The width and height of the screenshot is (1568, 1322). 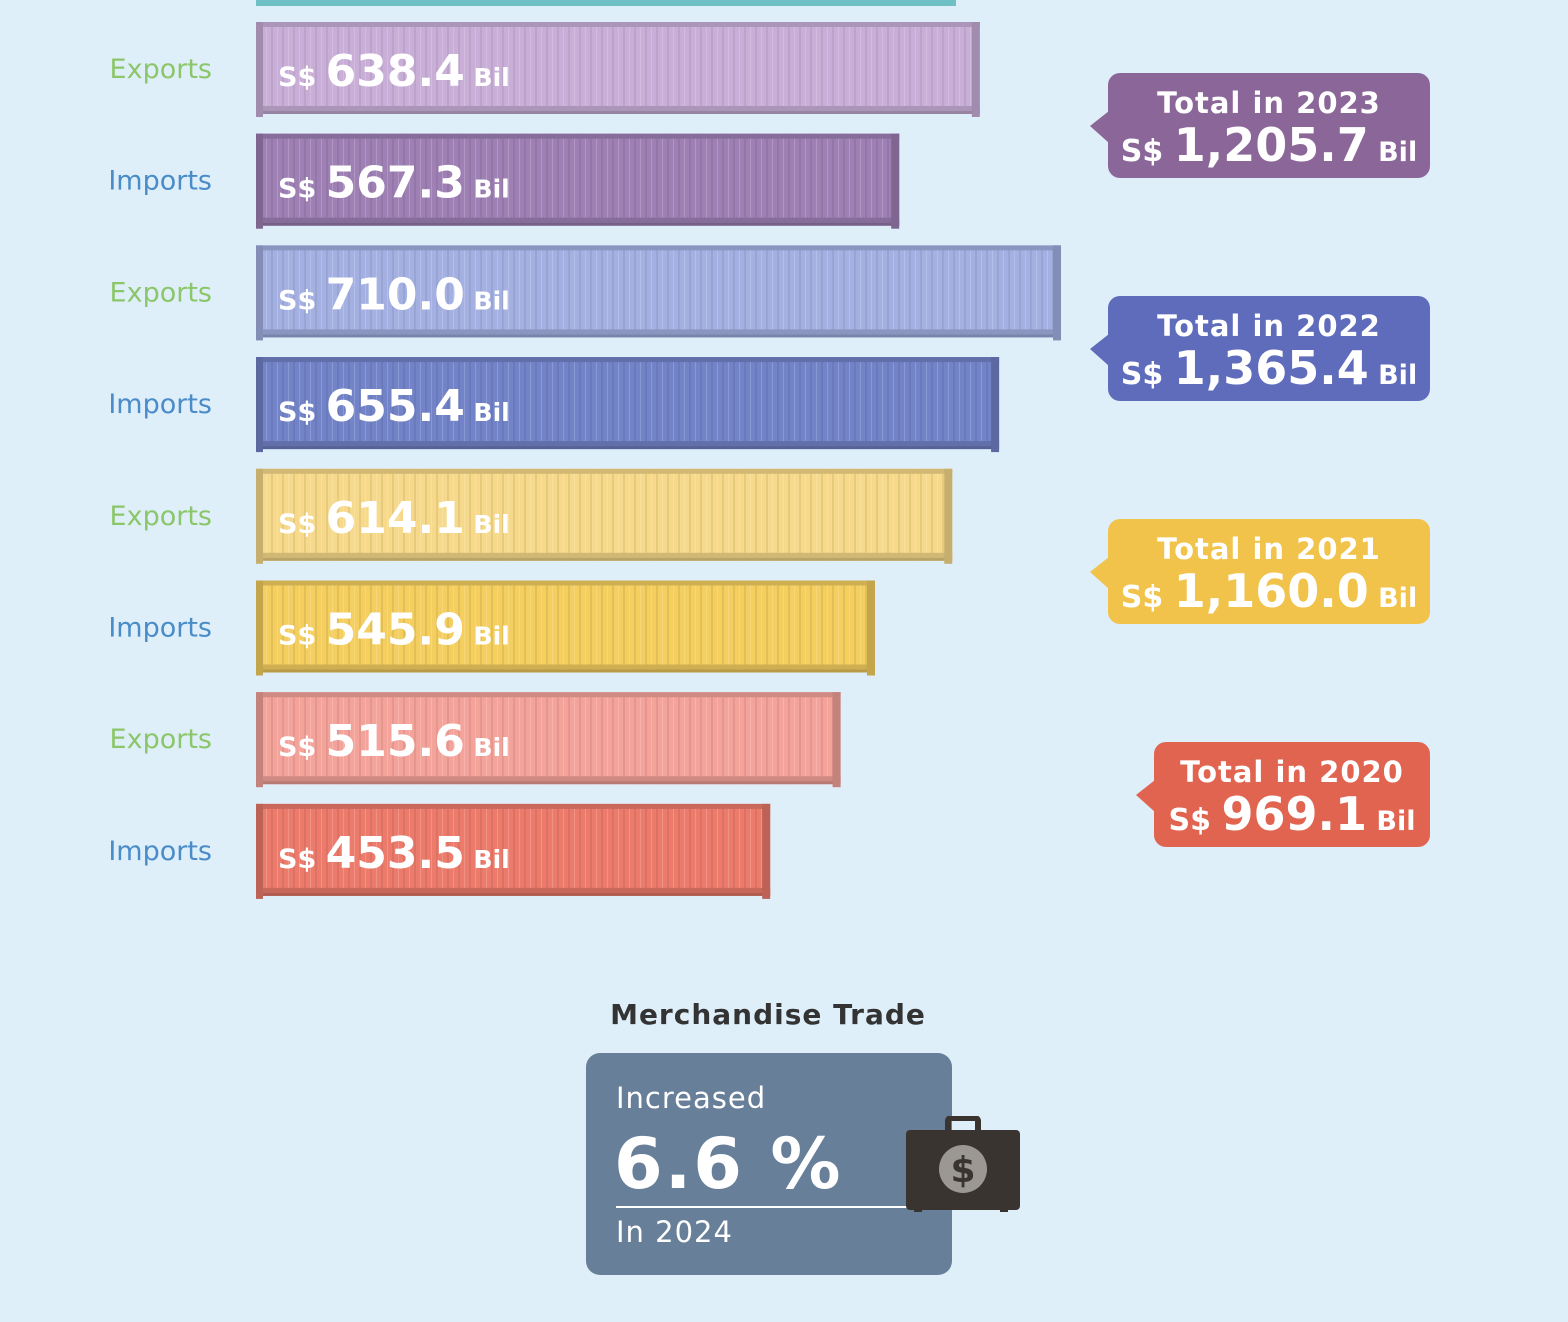 I want to click on total-badge-value: S$ 1,160.0 Bil, so click(x=1269, y=591).